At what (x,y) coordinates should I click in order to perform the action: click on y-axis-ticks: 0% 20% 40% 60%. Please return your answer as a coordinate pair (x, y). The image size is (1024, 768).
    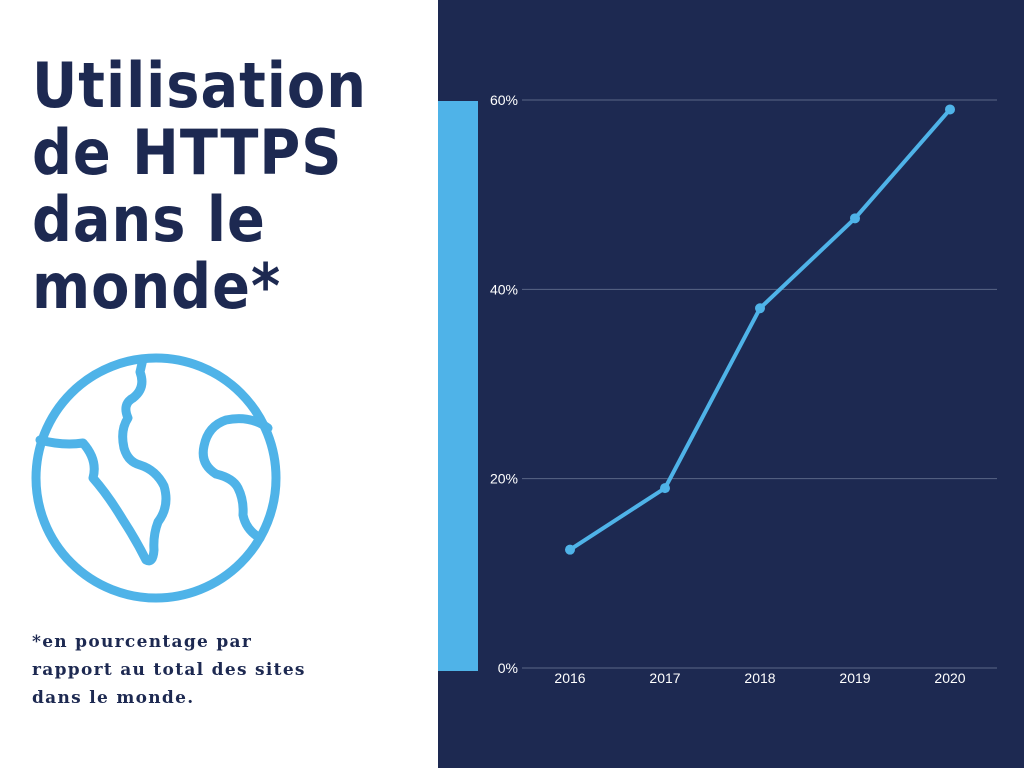
    Looking at the image, I should click on (504, 384).